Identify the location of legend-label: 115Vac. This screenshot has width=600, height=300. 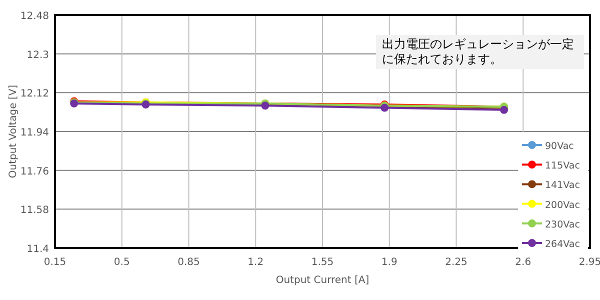
(562, 166).